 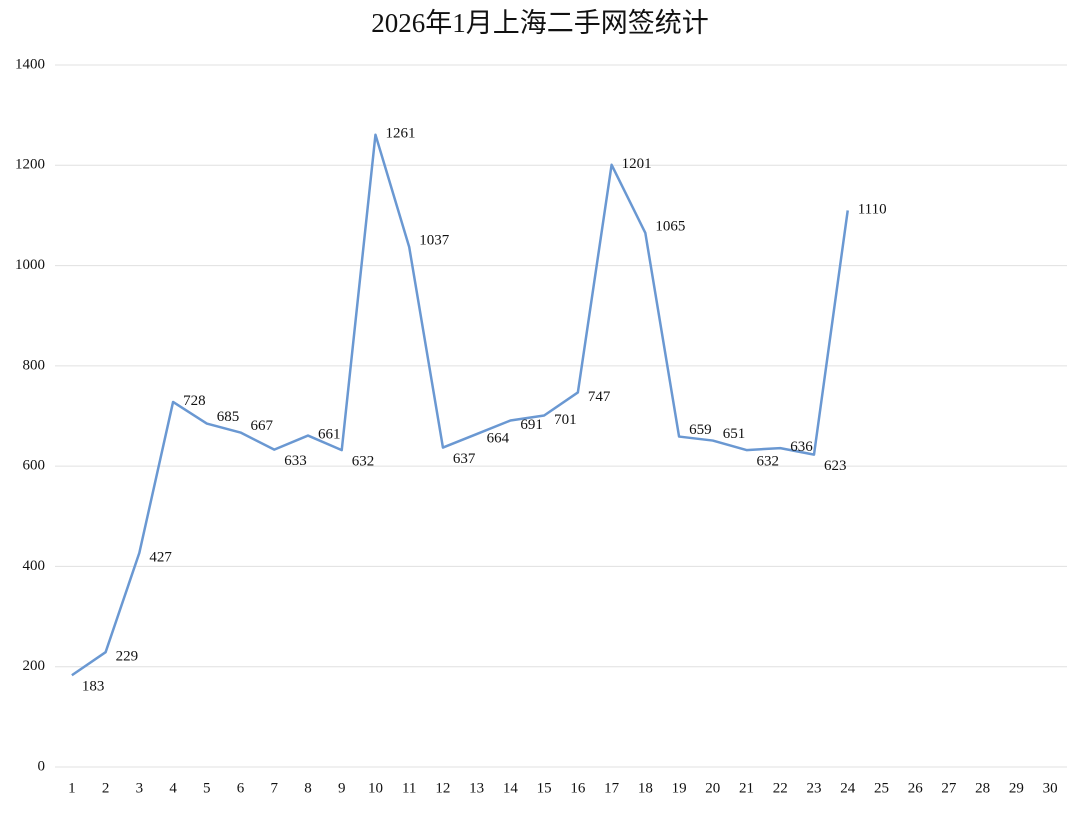 What do you see at coordinates (578, 788) in the screenshot?
I see `x-tick-label: 16` at bounding box center [578, 788].